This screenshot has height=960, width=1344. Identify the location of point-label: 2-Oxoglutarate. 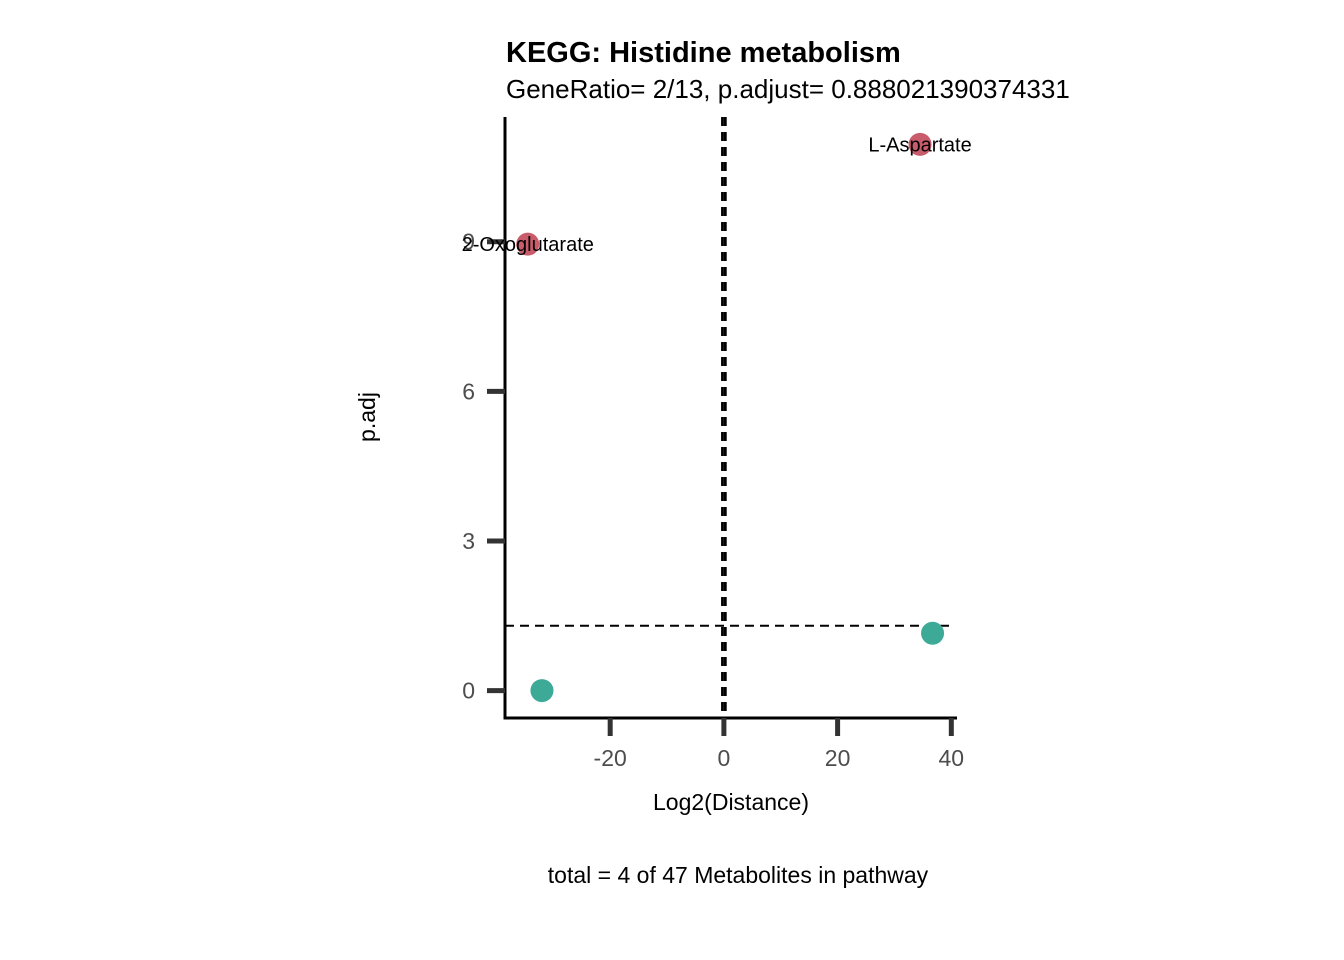
(528, 245).